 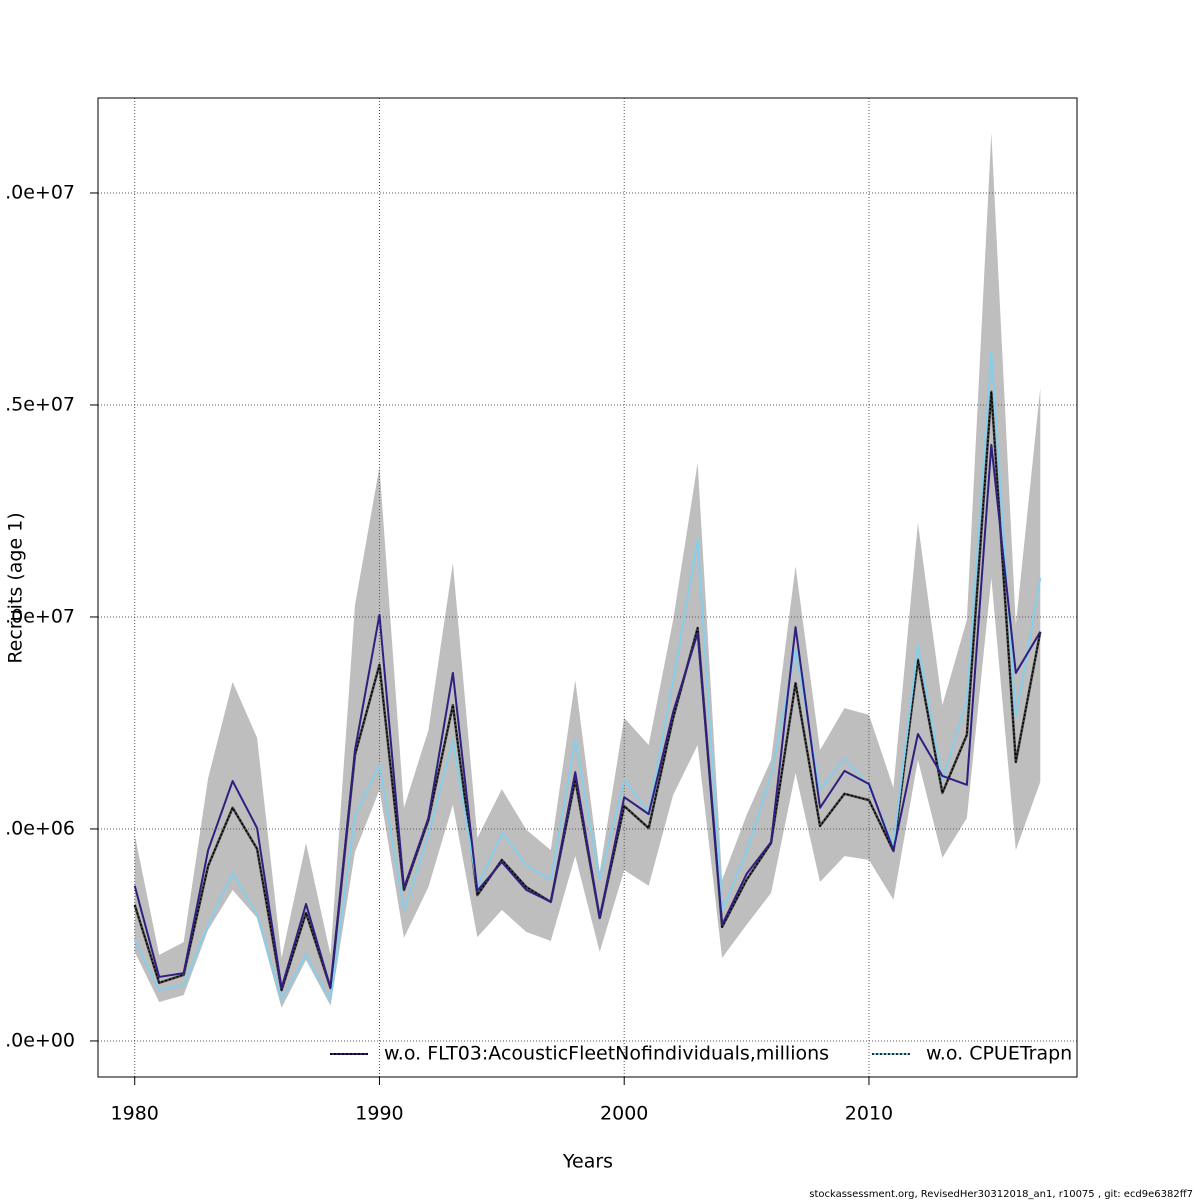 I want to click on y-axis-label: Recruits (age 1), so click(x=16, y=587).